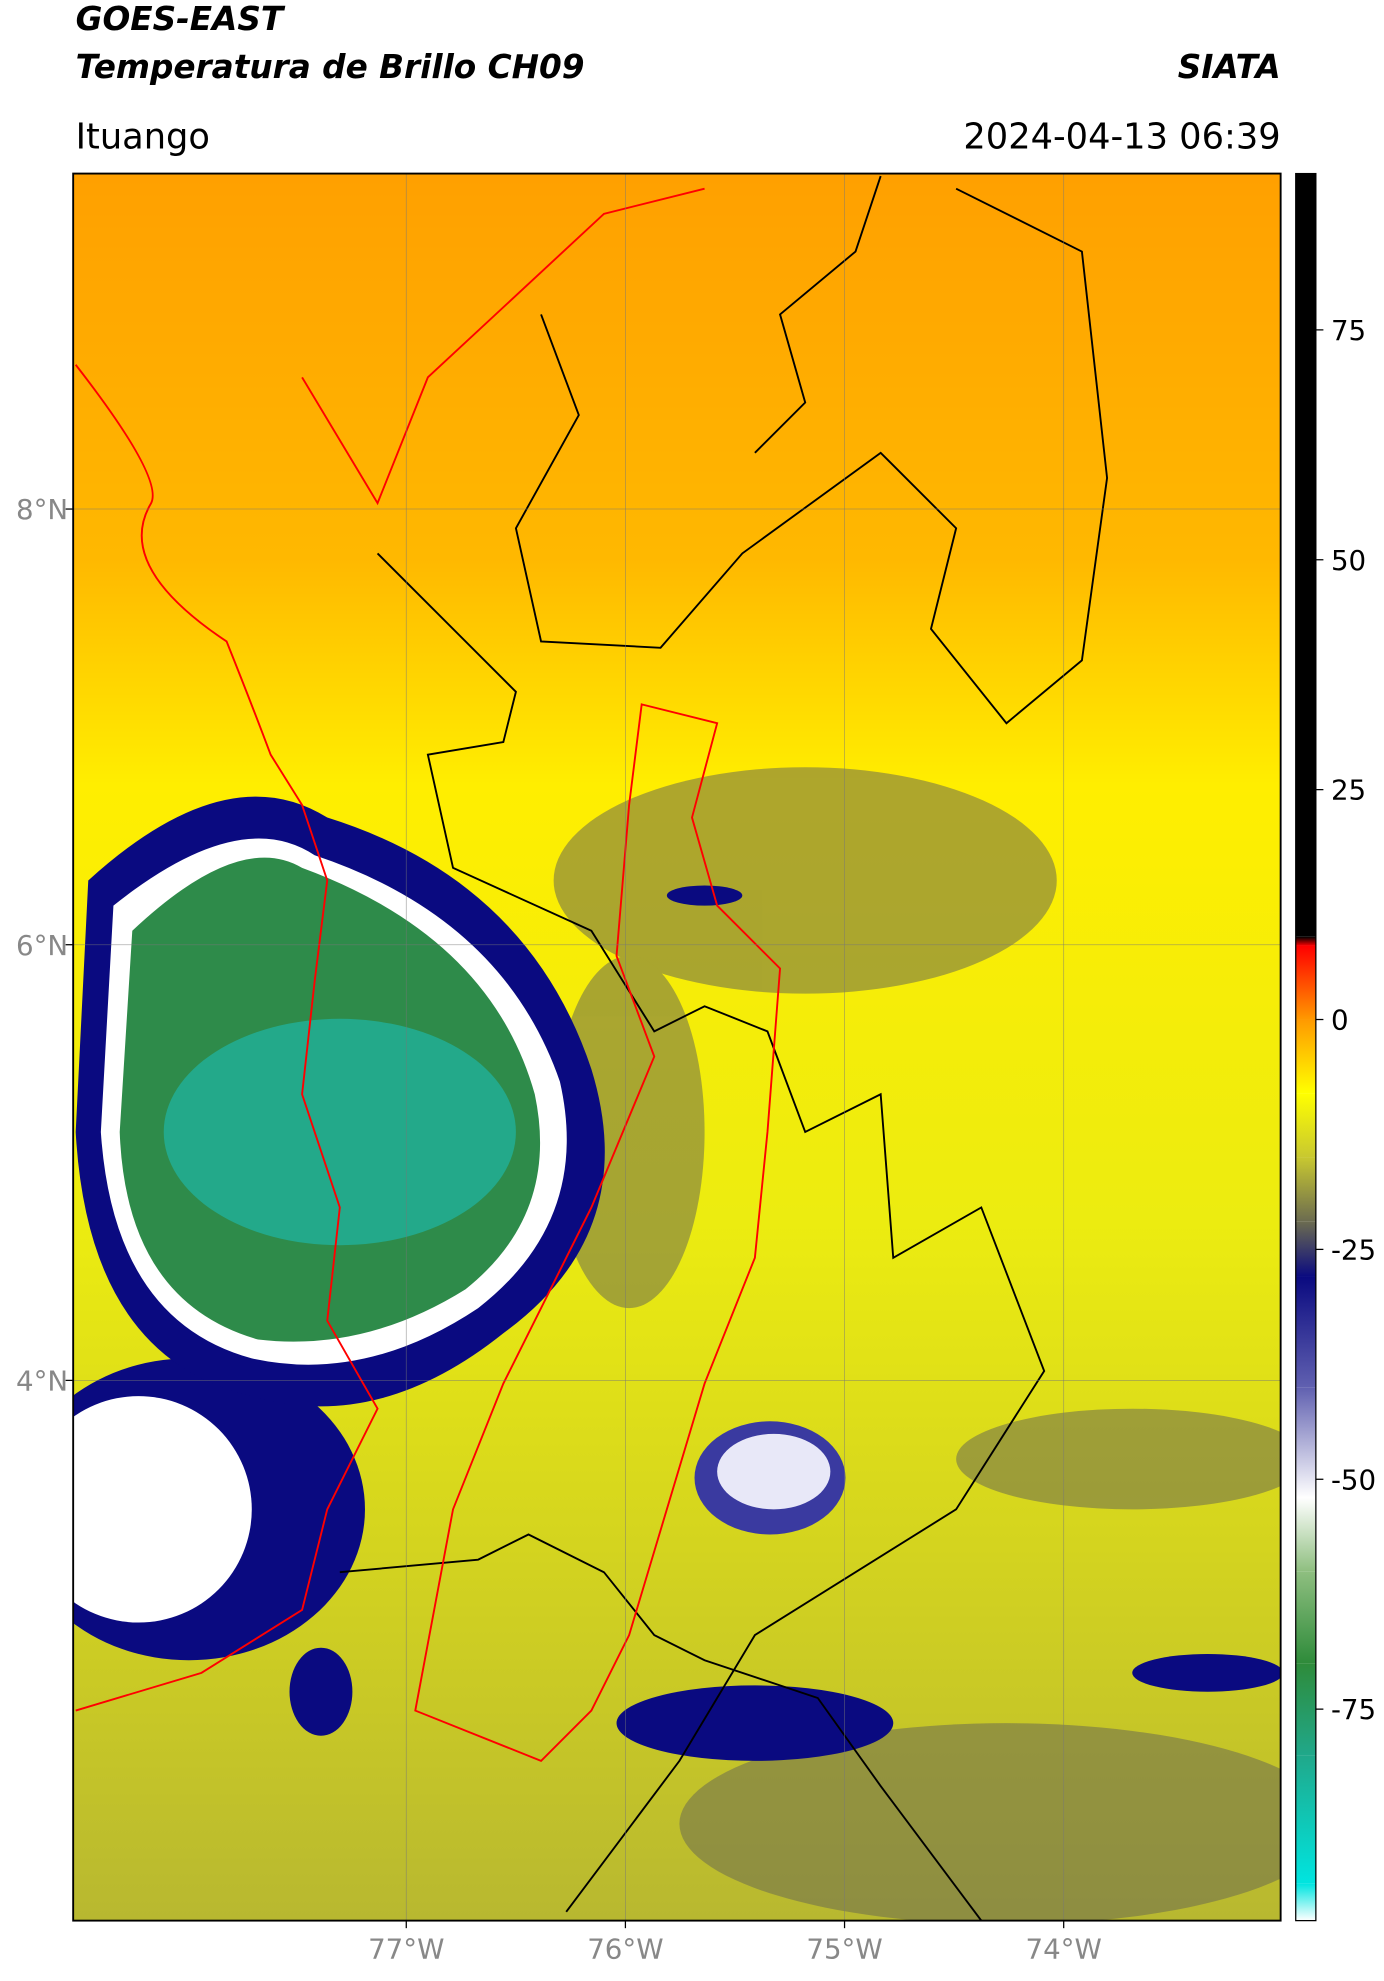 This screenshot has width=1384, height=1981. What do you see at coordinates (1353, 1479) in the screenshot?
I see `colorbar-label: -50` at bounding box center [1353, 1479].